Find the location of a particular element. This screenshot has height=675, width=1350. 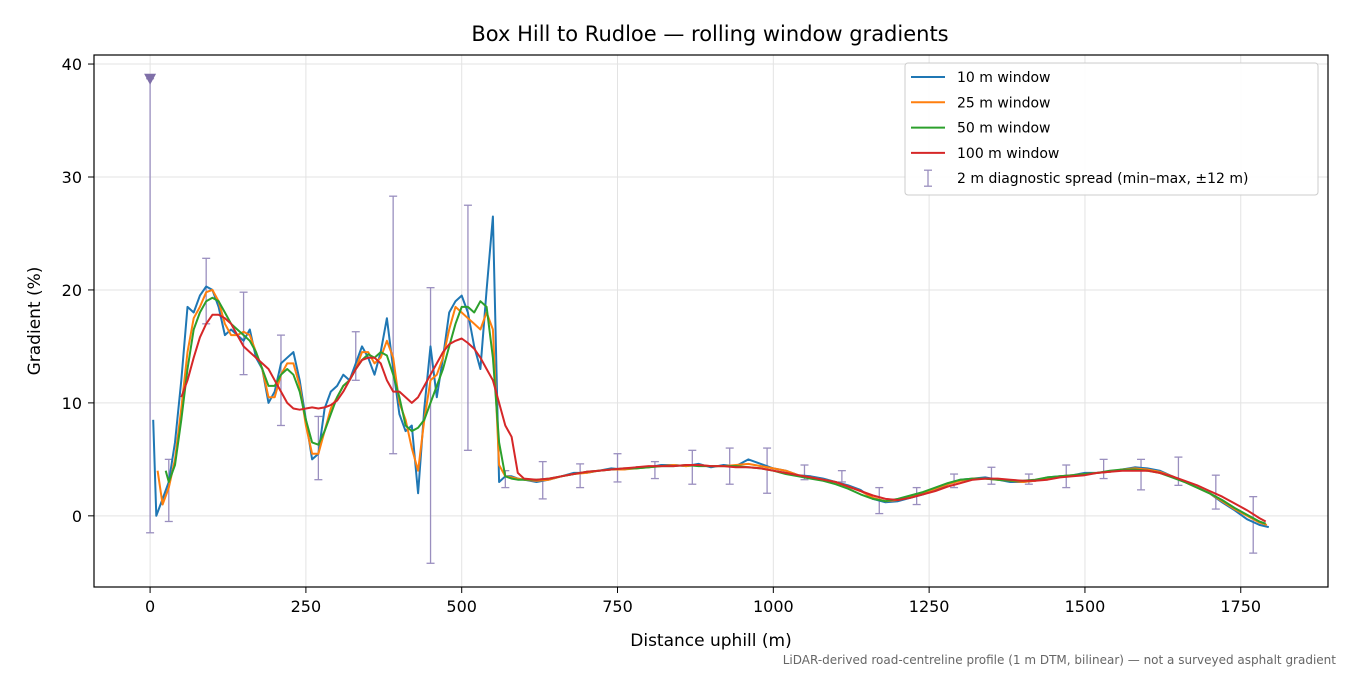

y-axis: 0 10 20 30 40 is located at coordinates (78, 290).